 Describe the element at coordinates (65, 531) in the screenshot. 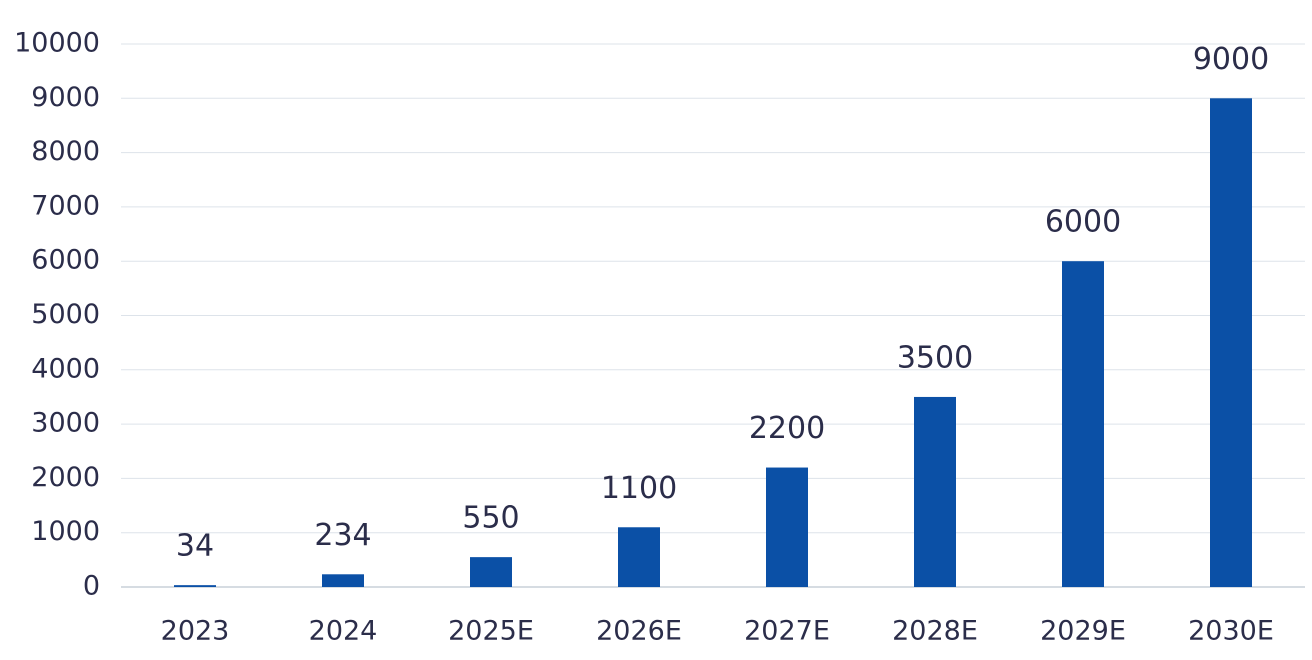

I see `y-tick-label: 1000` at that location.